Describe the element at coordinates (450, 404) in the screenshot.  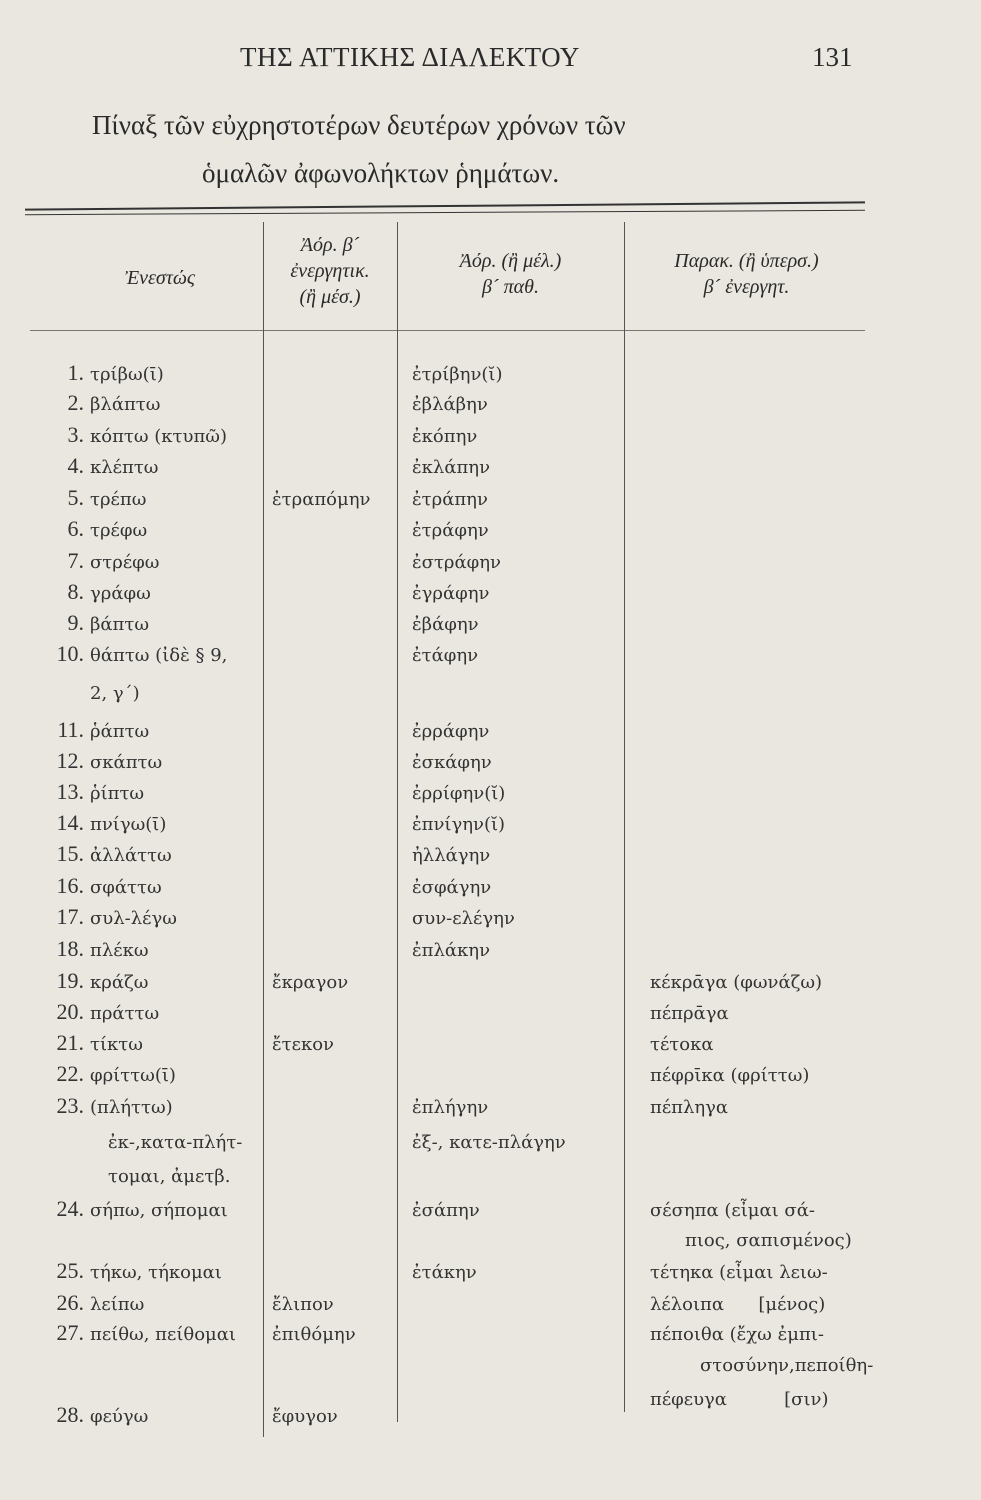
I see `aorist-passive-cell: ἐβλάβην` at that location.